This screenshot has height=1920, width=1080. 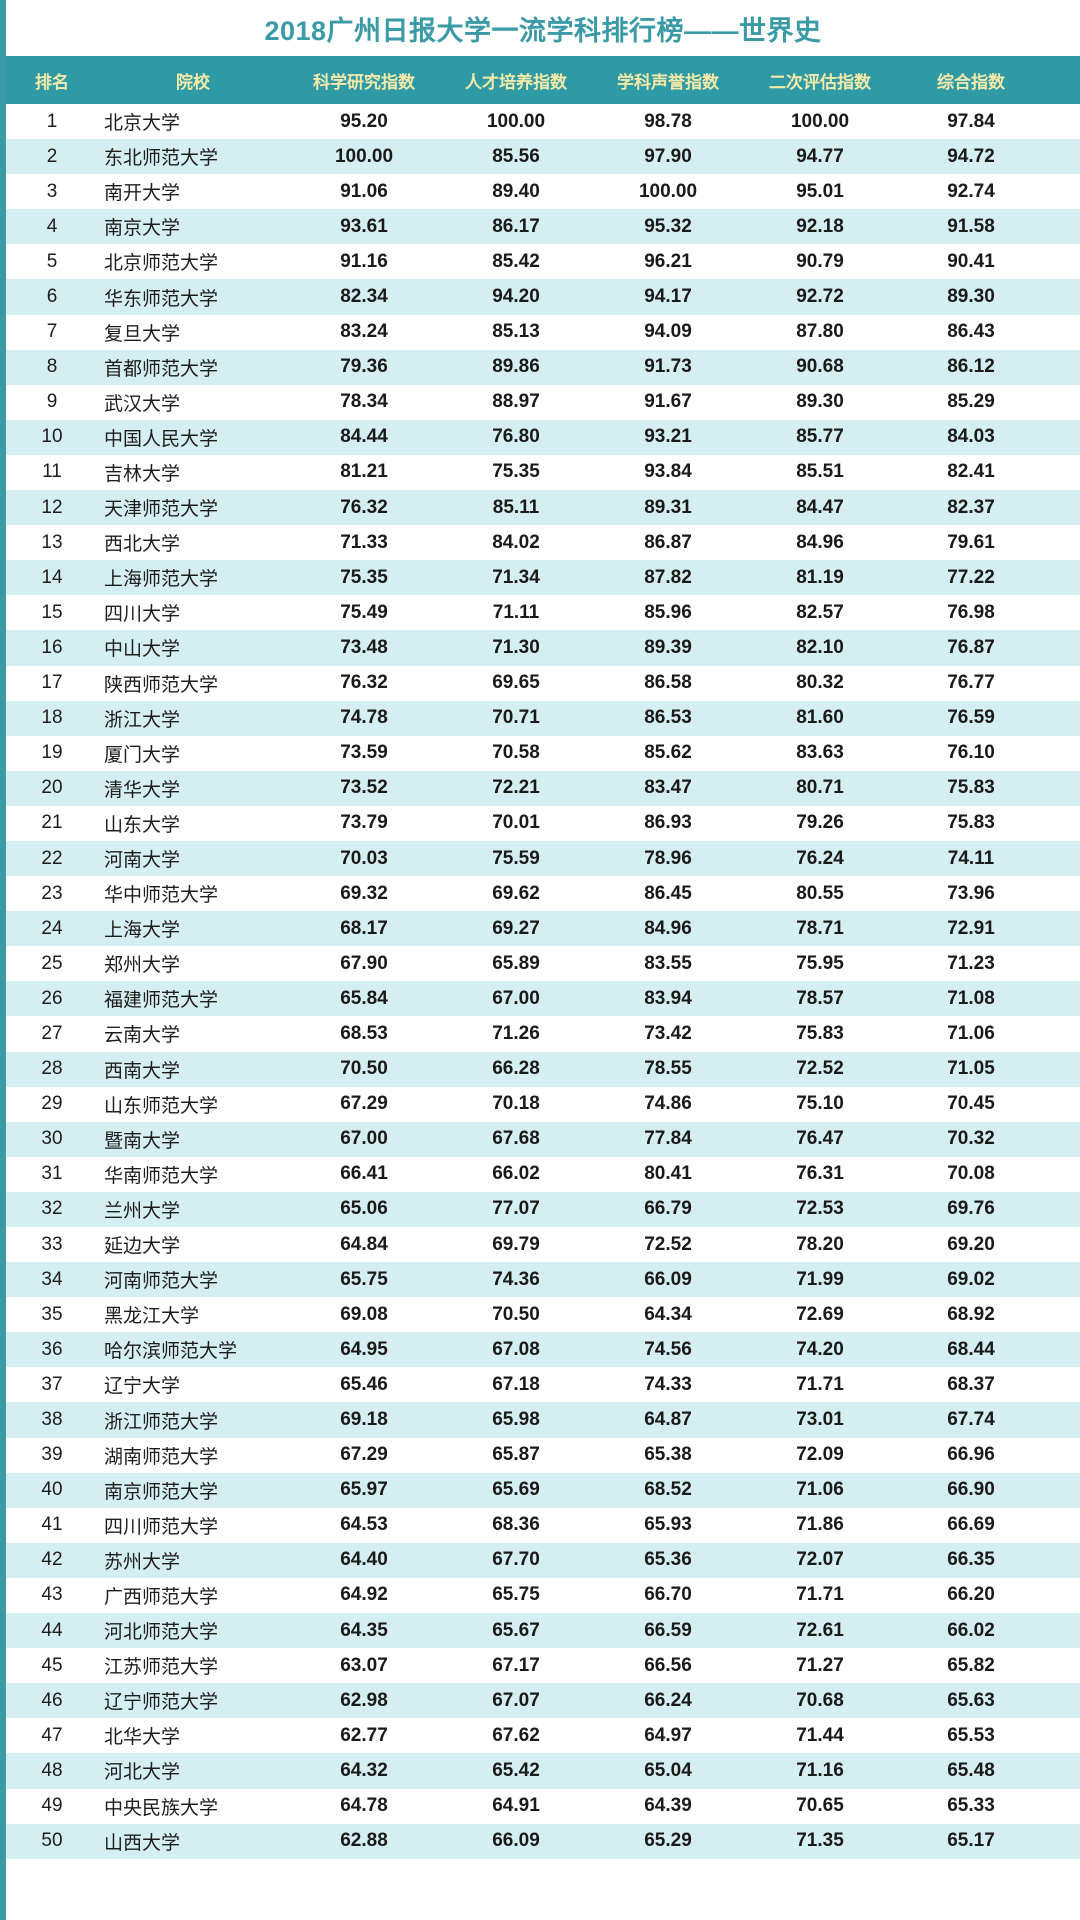 I want to click on cell-composite-index: 66.02, so click(x=971, y=1630).